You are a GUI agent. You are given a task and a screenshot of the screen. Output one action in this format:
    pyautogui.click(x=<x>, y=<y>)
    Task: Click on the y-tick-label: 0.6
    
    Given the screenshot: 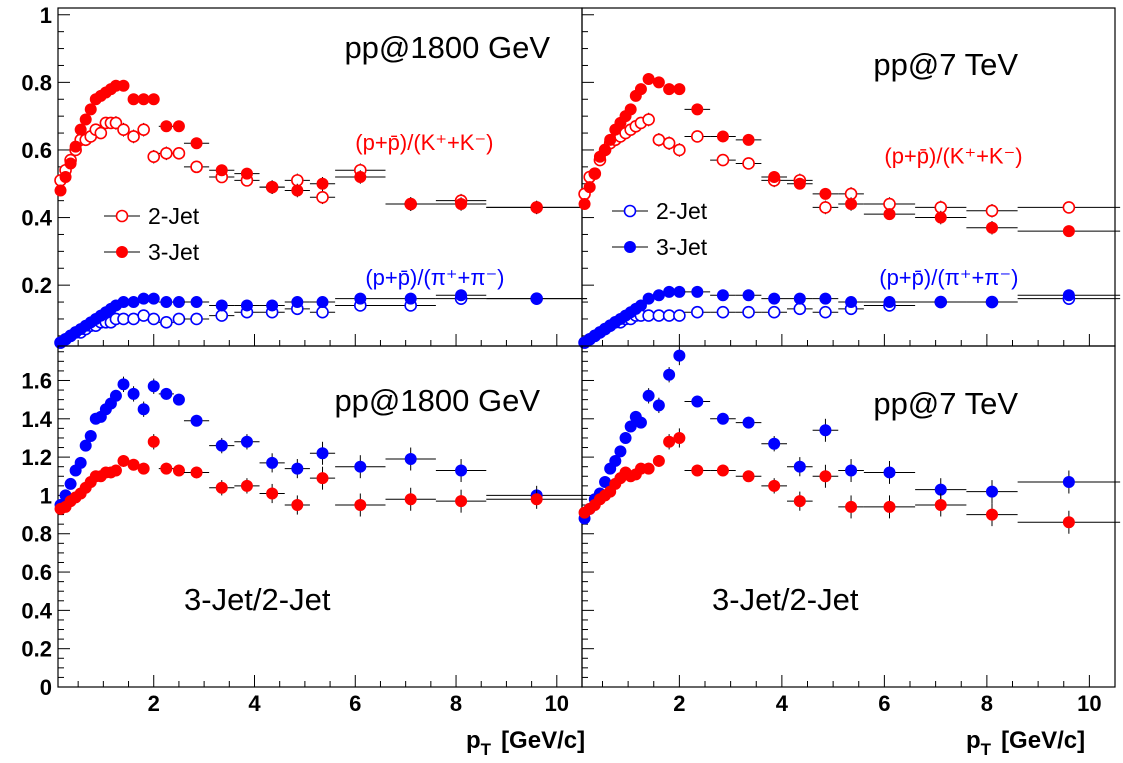 What is the action you would take?
    pyautogui.click(x=36, y=572)
    